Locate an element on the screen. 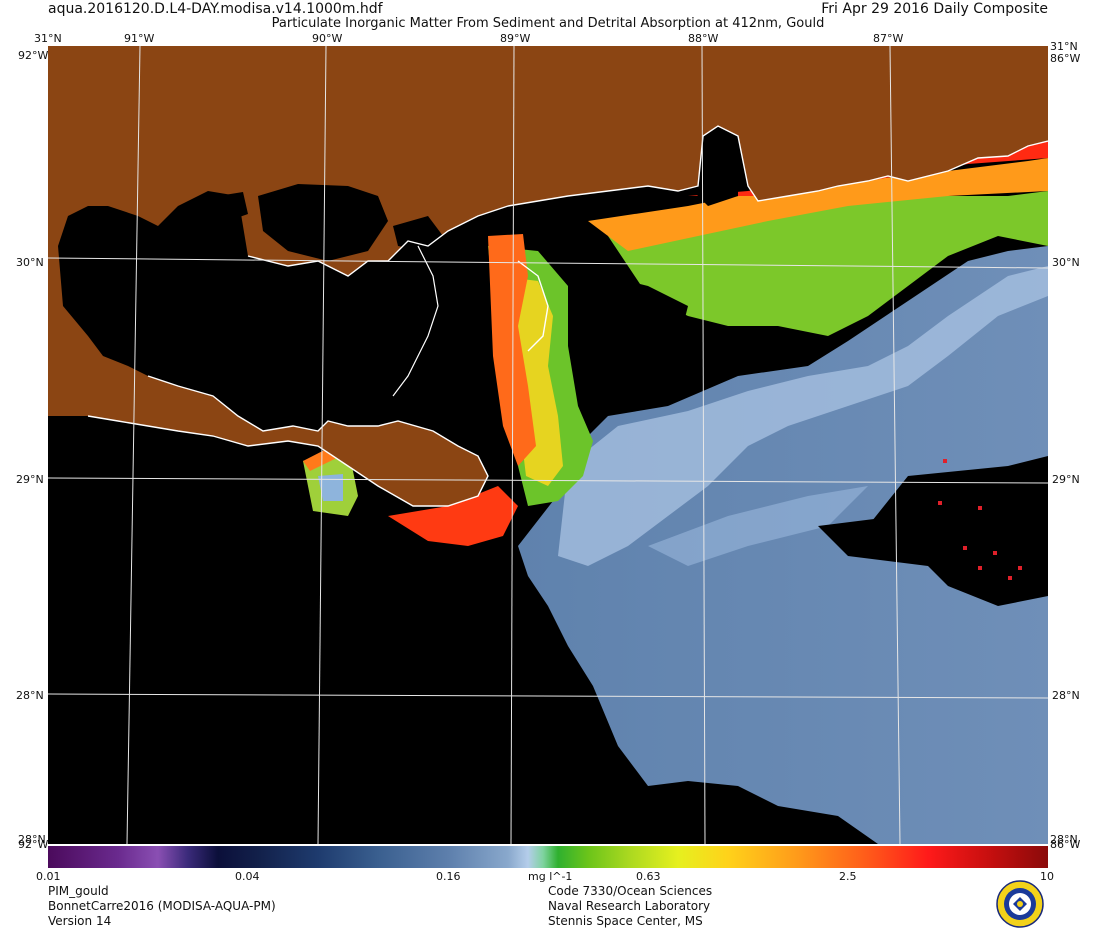 The image size is (1096, 931). dataset-name: BonnetCarre2016 (MODISA-AQUA-PM) is located at coordinates (162, 906).